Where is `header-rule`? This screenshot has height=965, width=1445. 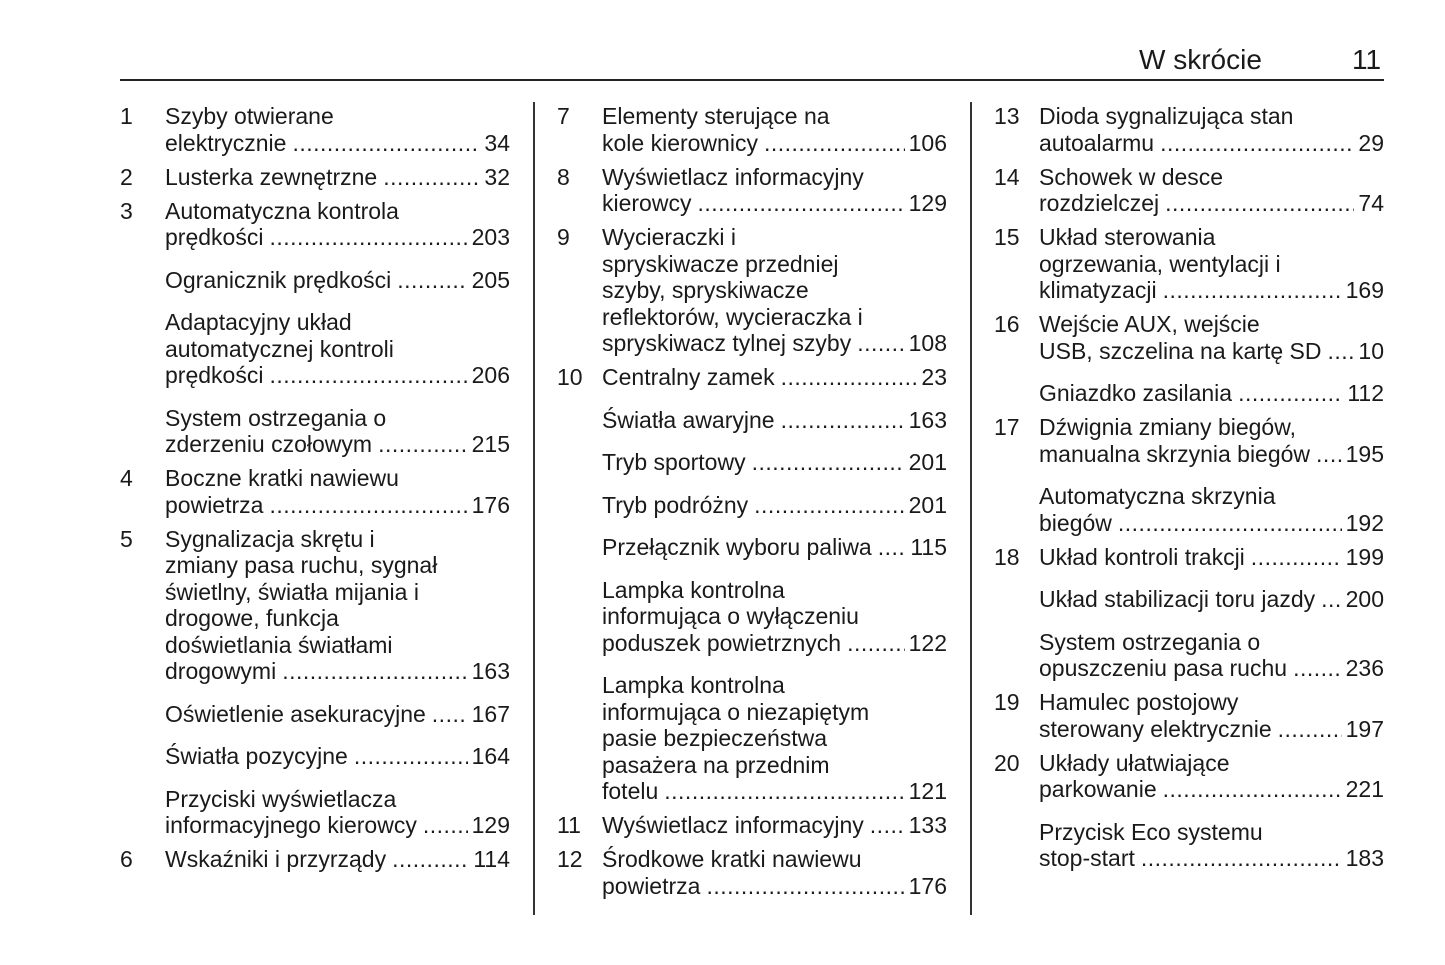
header-rule is located at coordinates (752, 80).